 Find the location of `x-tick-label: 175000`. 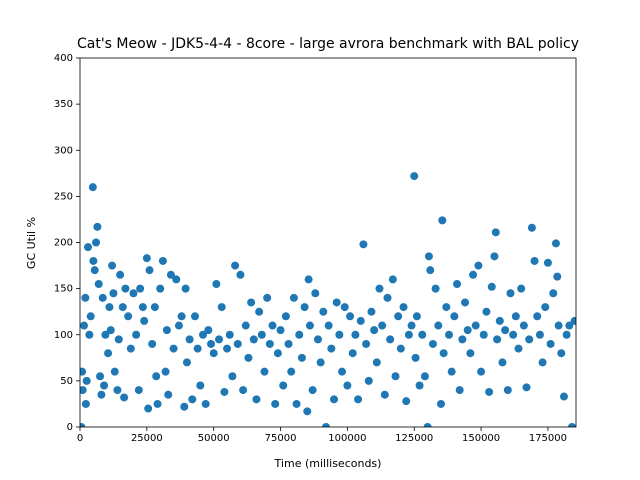

x-tick-label: 175000 is located at coordinates (548, 438).